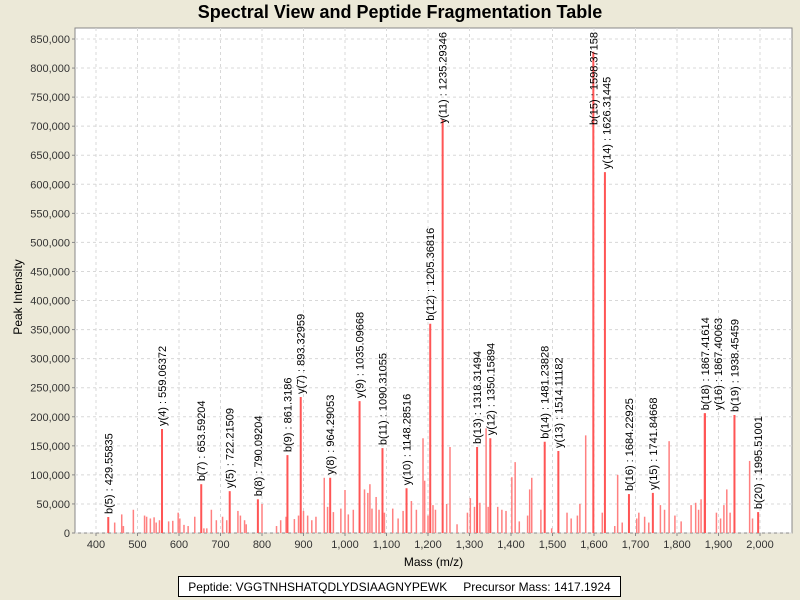 This screenshot has width=800, height=600. What do you see at coordinates (179, 545) in the screenshot?
I see `x-tick-label: 600` at bounding box center [179, 545].